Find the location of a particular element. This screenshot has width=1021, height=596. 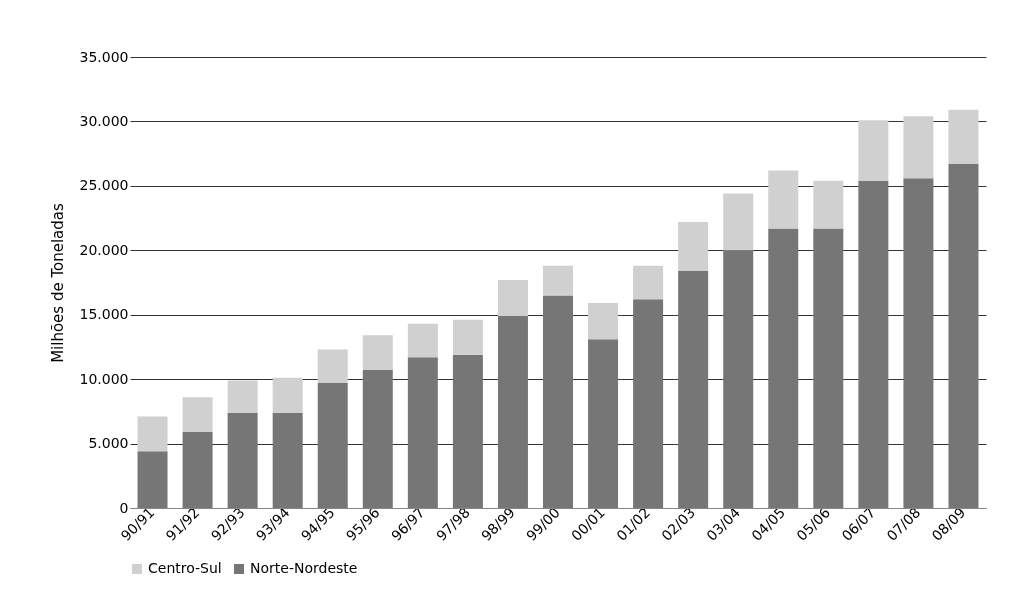

y-axis-title: Milhões de Toneladas is located at coordinates (57, 282).